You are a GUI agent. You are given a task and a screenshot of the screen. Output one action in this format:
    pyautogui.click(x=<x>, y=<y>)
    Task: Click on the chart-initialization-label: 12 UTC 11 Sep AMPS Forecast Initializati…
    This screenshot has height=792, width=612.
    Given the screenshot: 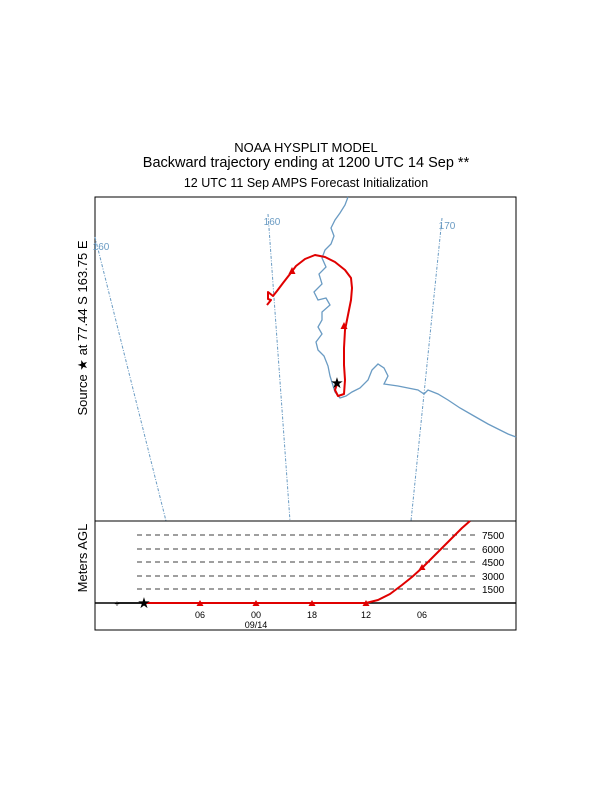 What is the action you would take?
    pyautogui.click(x=306, y=183)
    